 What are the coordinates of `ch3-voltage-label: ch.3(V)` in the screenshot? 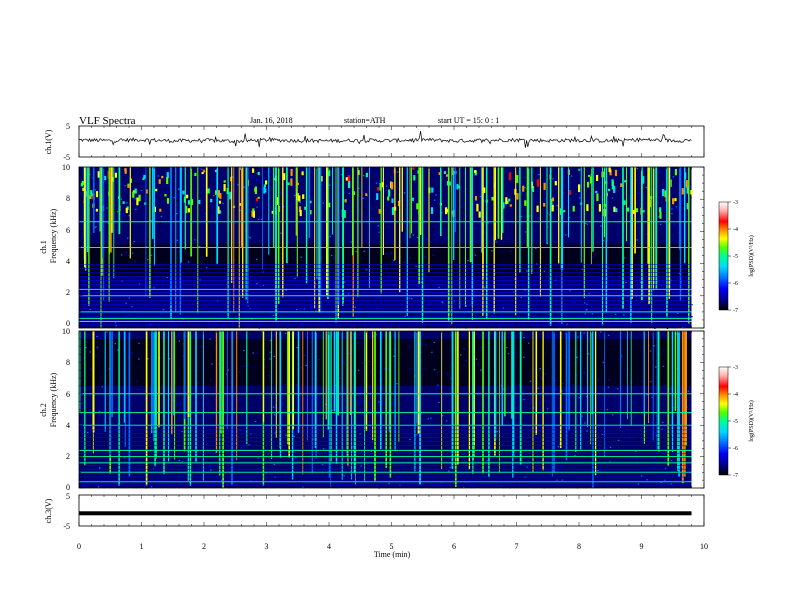 It's located at (48, 510).